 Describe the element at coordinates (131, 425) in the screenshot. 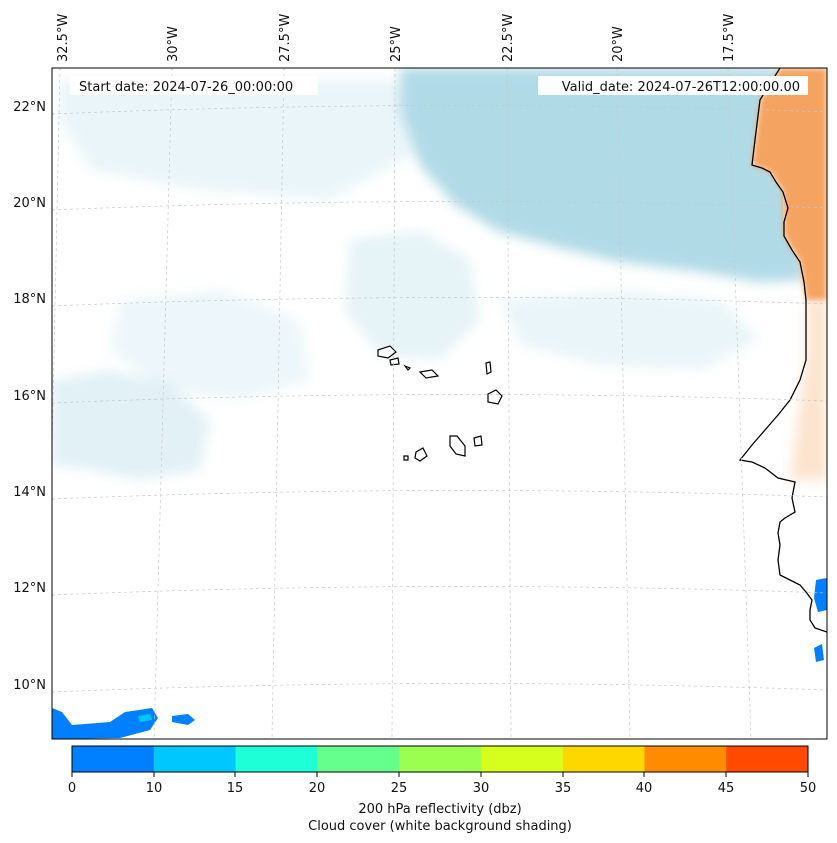

I see `cloud-patch-west` at that location.